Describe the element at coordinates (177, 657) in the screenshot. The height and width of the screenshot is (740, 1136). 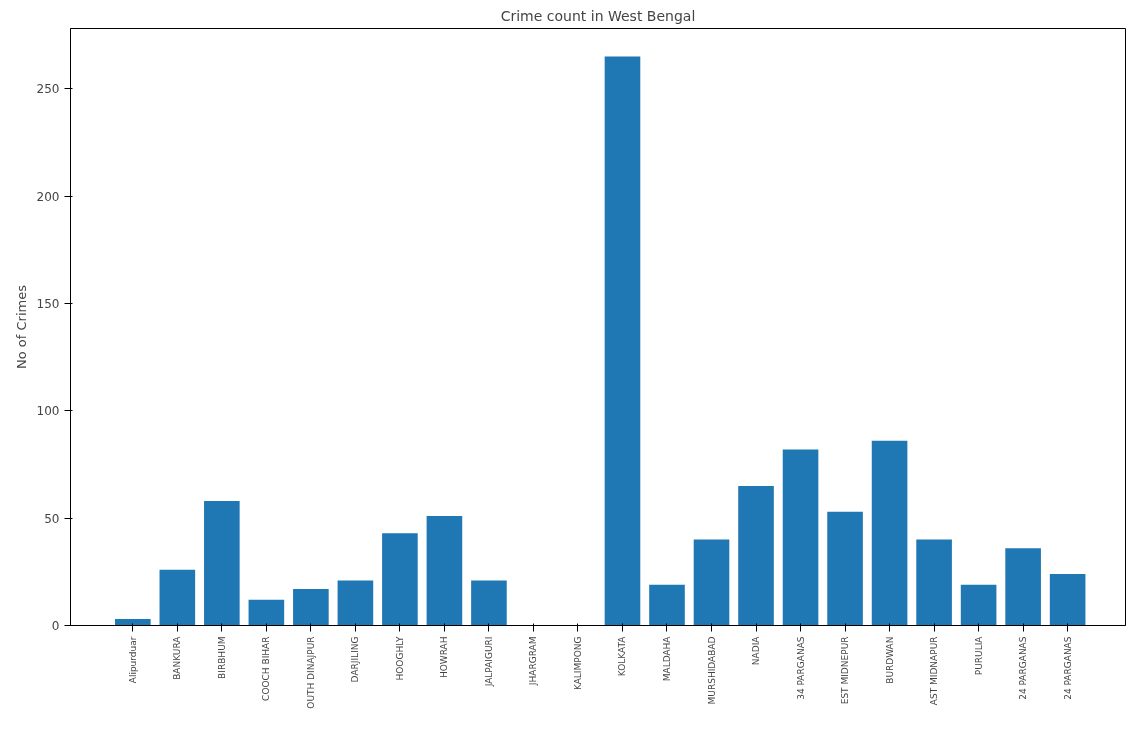
I see `x-tick-label: BANKURA` at that location.